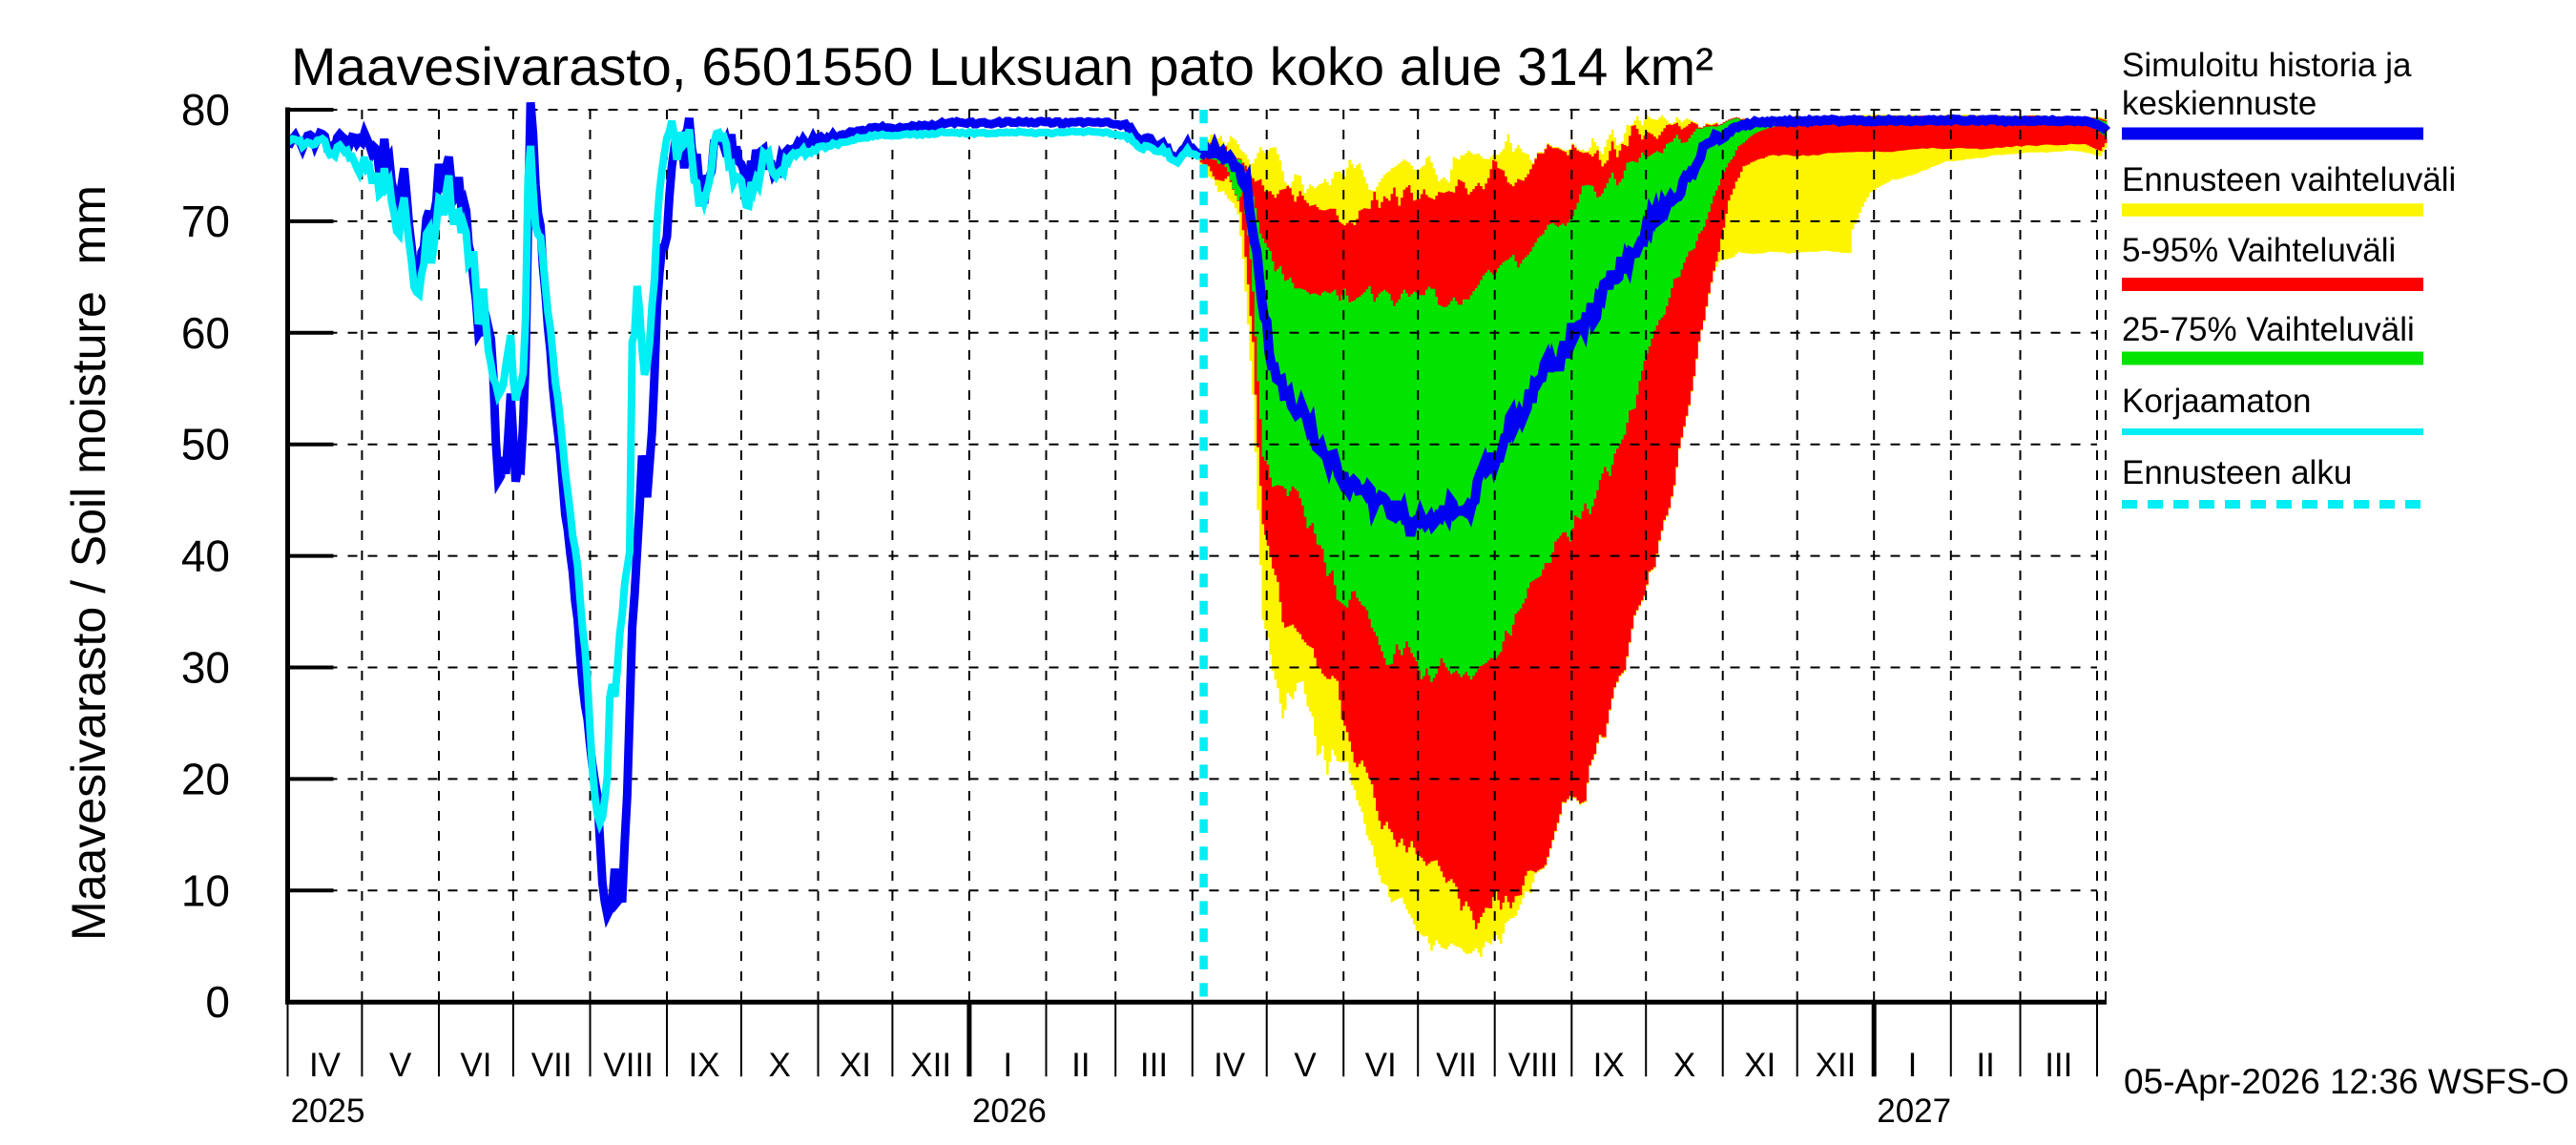 Image resolution: width=2576 pixels, height=1145 pixels. What do you see at coordinates (2259, 251) in the screenshot?
I see `svg-text: 5-95% Vaihteluväli` at bounding box center [2259, 251].